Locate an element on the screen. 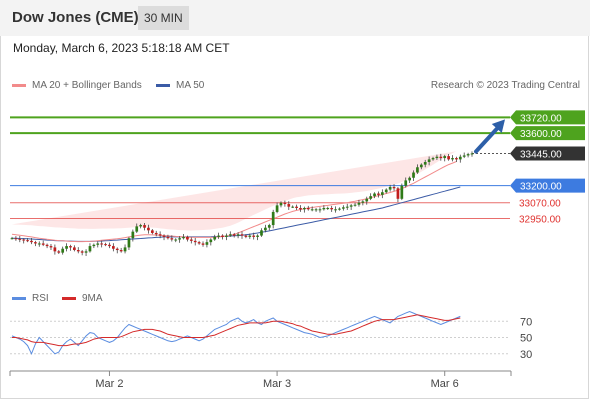  instrument-title: Dow Jones (CME) is located at coordinates (75, 17).